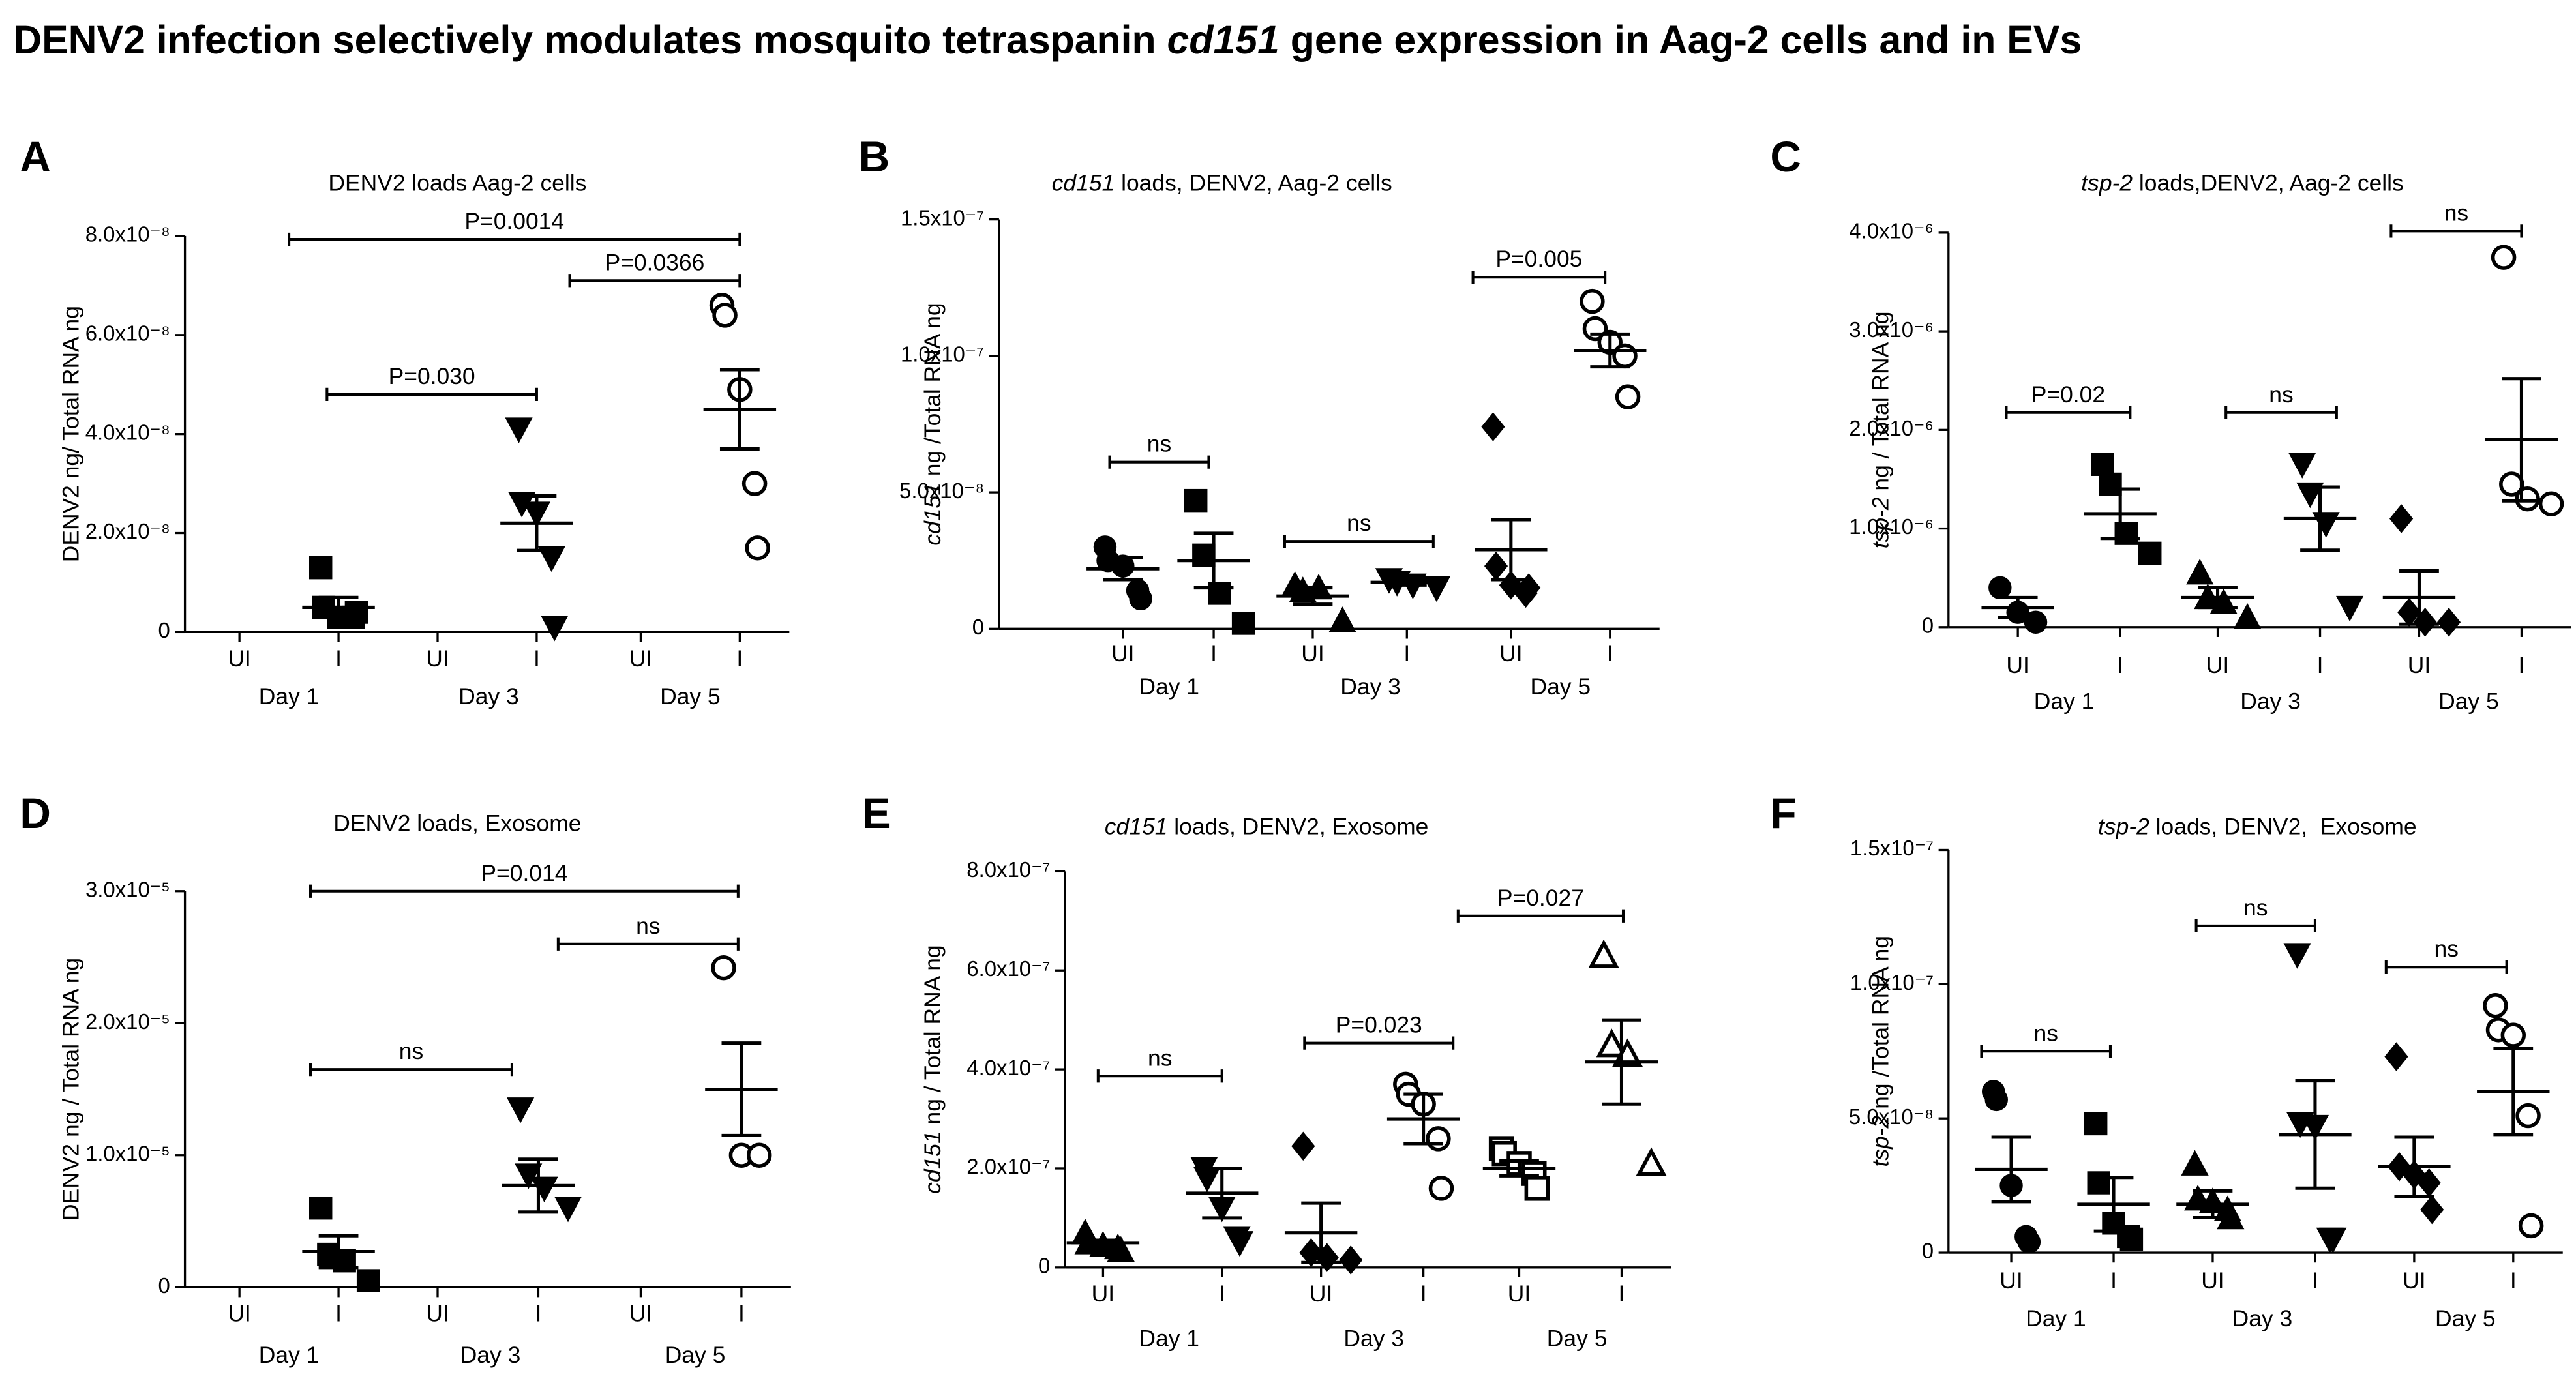  I want to click on y-tick-label: 4.0x10⁻⁶, so click(1891, 231).